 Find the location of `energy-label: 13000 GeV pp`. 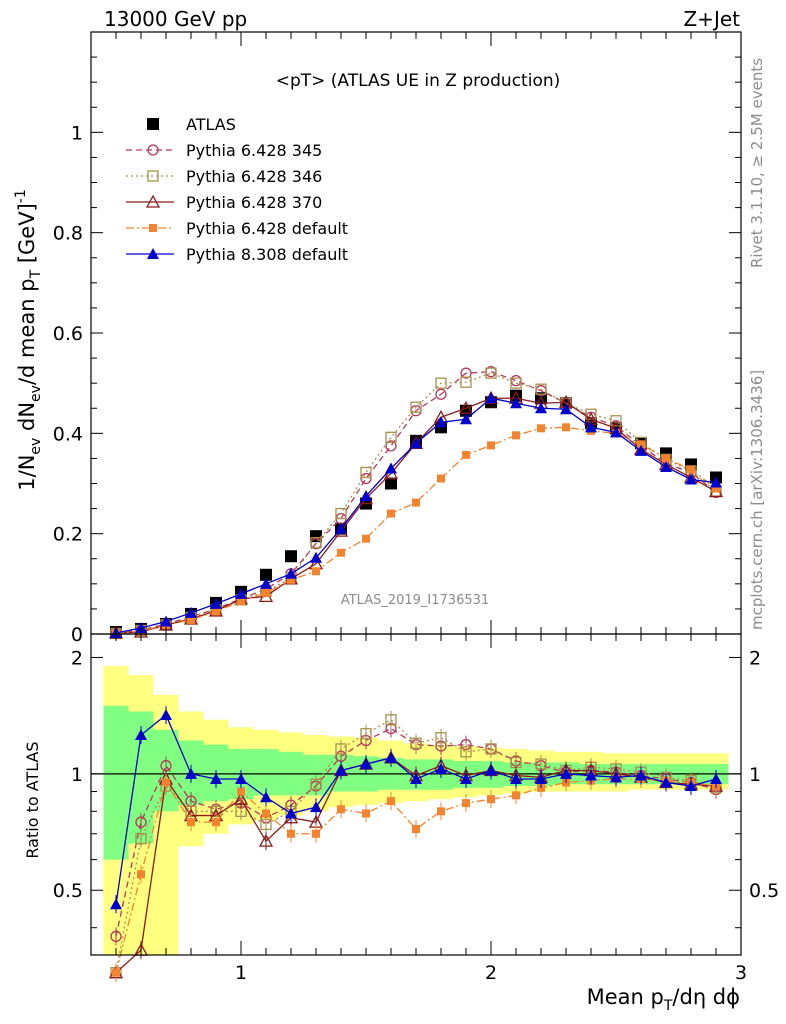

energy-label: 13000 GeV pp is located at coordinates (175, 19).